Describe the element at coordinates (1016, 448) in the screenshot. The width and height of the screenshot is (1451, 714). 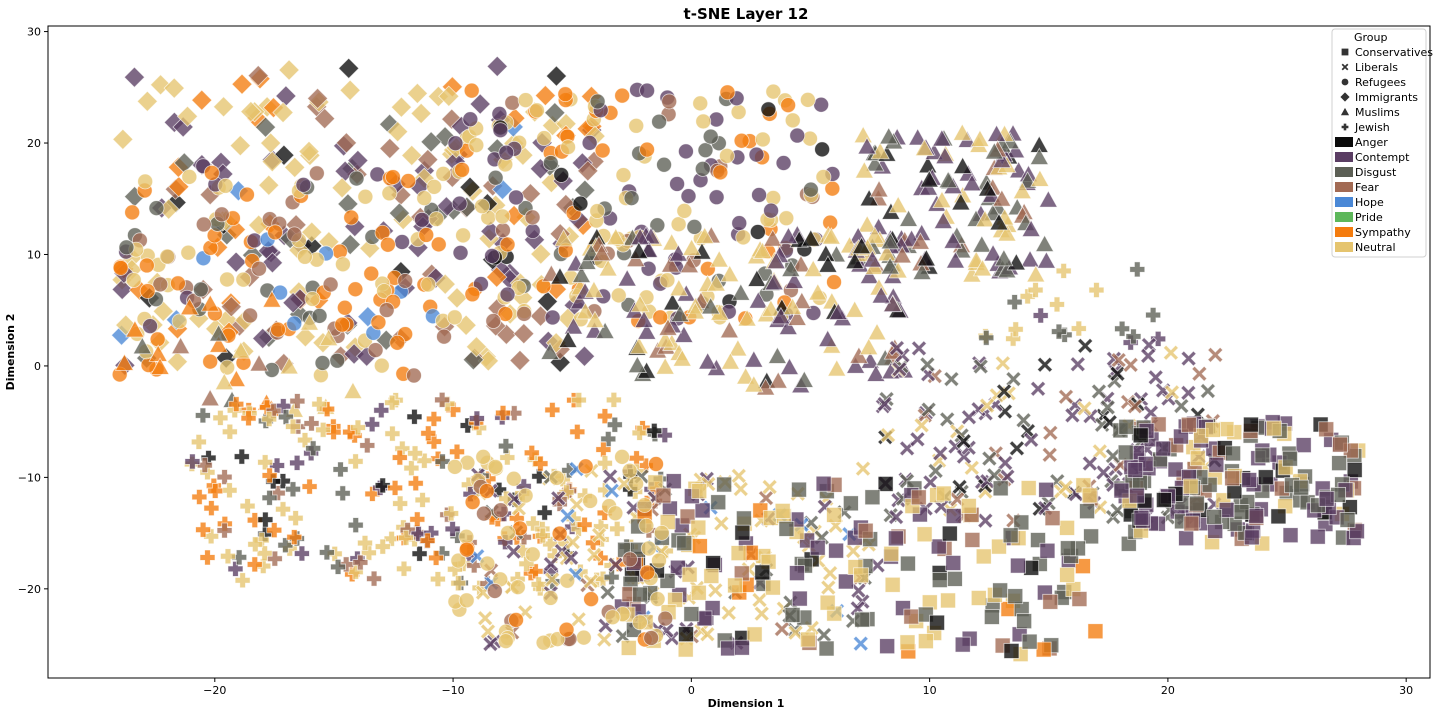
I see `point-liberals-anger` at that location.